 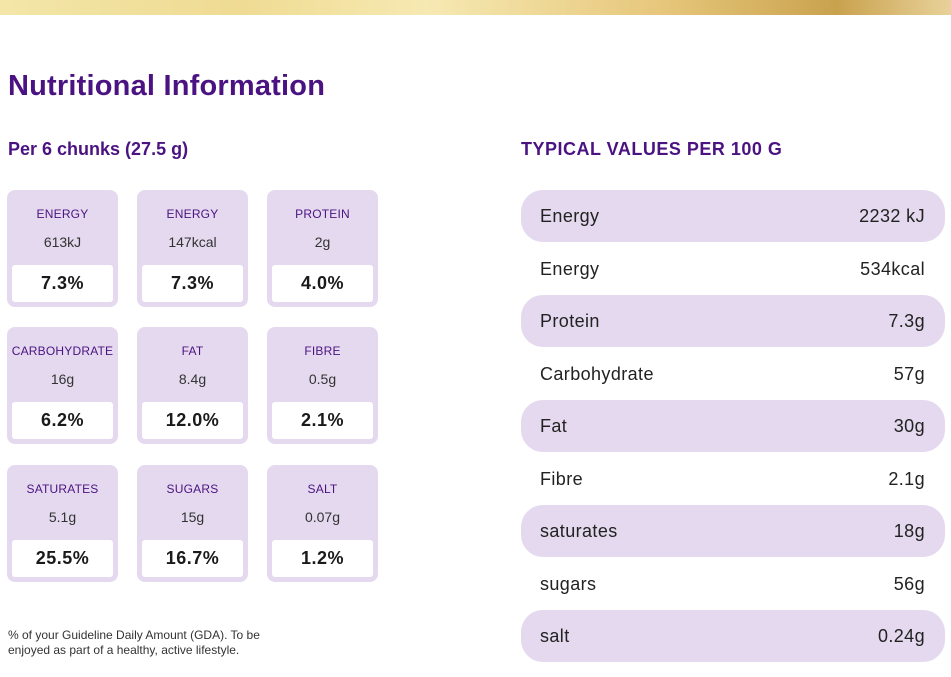 What do you see at coordinates (906, 479) in the screenshot?
I see `typical-row-value: 2.1g` at bounding box center [906, 479].